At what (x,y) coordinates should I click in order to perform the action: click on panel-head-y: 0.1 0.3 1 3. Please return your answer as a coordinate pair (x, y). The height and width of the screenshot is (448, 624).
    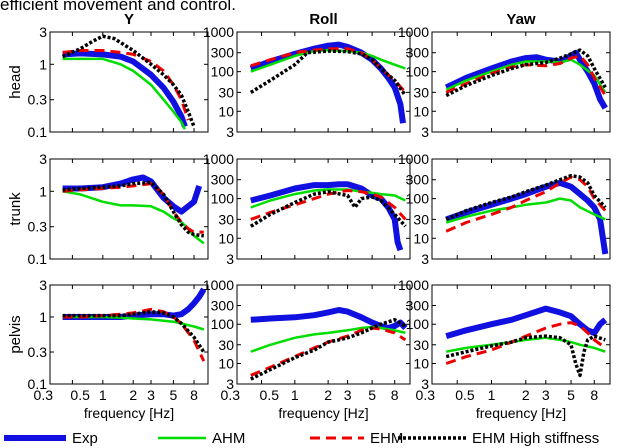
    Looking at the image, I should click on (118, 82).